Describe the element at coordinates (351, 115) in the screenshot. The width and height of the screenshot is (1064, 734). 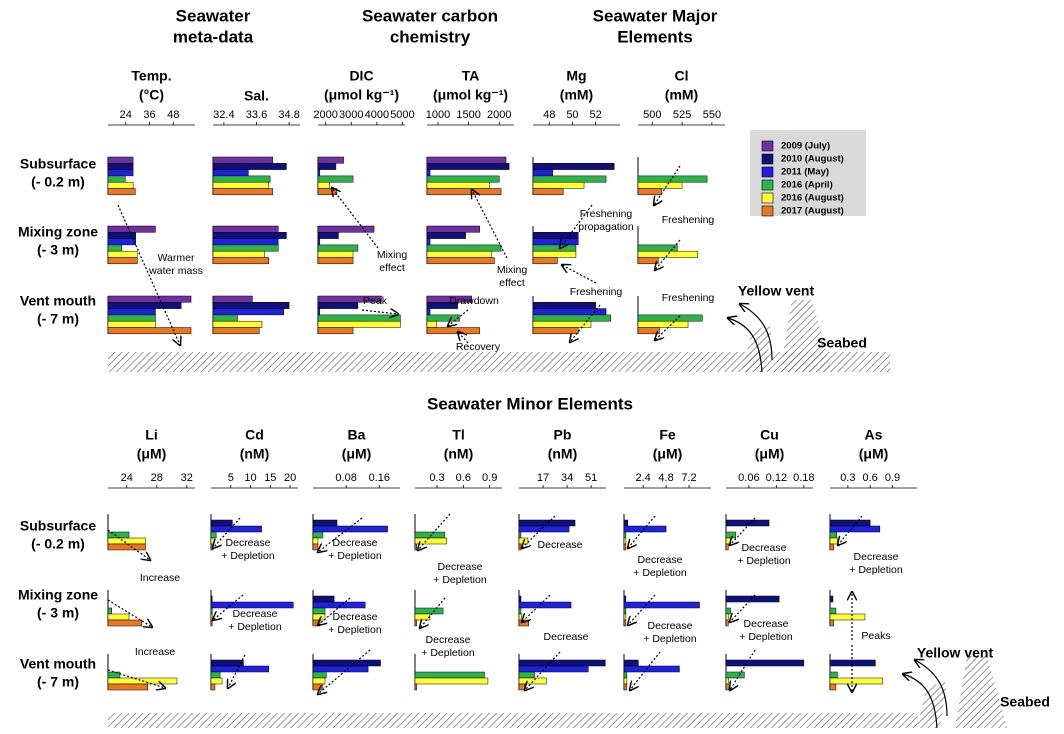
I see `x-tick-label: 3000` at that location.